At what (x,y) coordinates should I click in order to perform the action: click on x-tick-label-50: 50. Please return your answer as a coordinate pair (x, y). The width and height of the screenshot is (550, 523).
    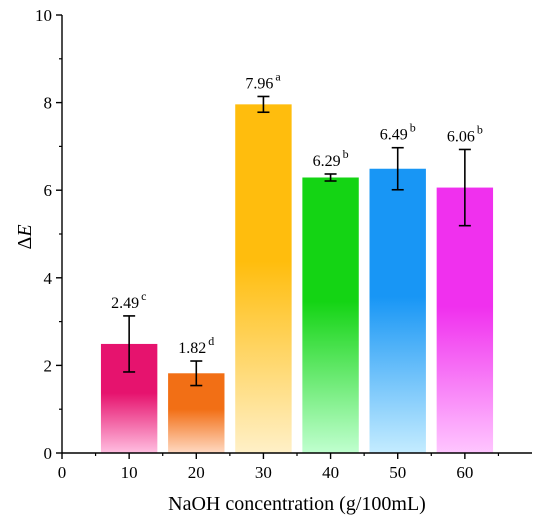
    Looking at the image, I should click on (397, 472).